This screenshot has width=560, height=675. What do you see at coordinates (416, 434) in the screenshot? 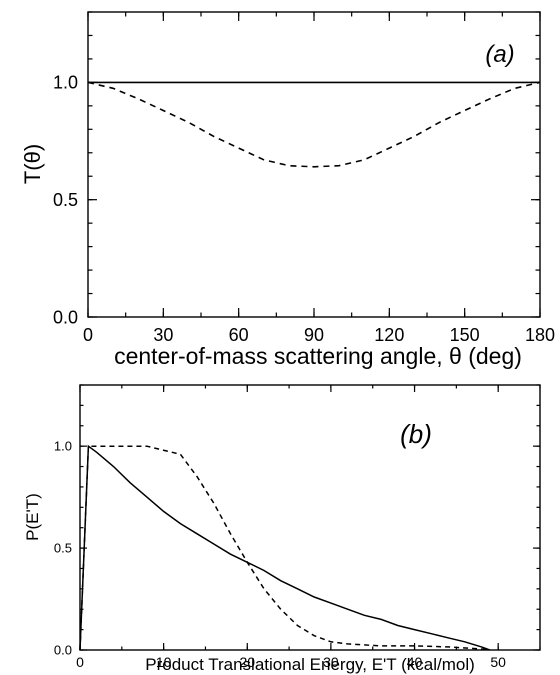
I see `panel-b-label: (b)` at bounding box center [416, 434].